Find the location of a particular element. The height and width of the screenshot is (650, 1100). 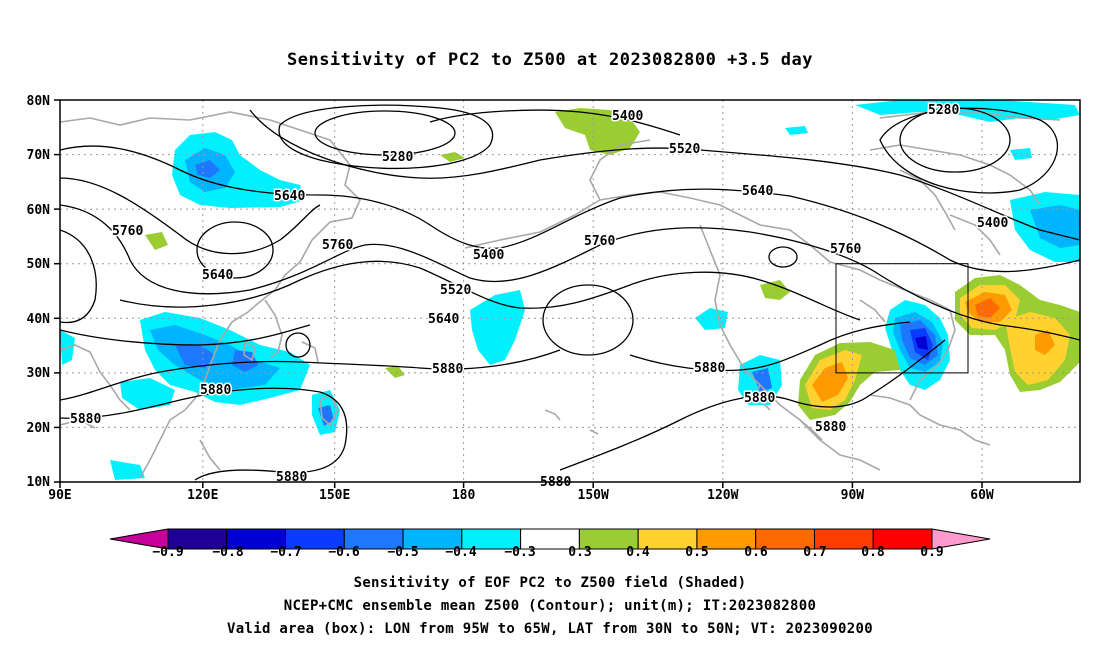

lat-label: 60N is located at coordinates (39, 210).